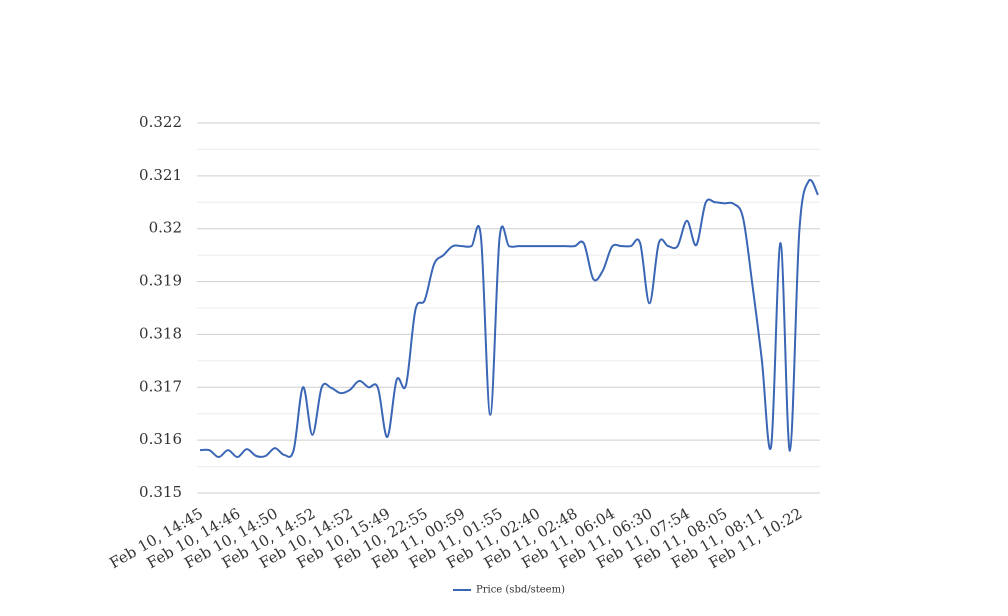  What do you see at coordinates (160, 492) in the screenshot?
I see `y-tick-label: 0.315` at bounding box center [160, 492].